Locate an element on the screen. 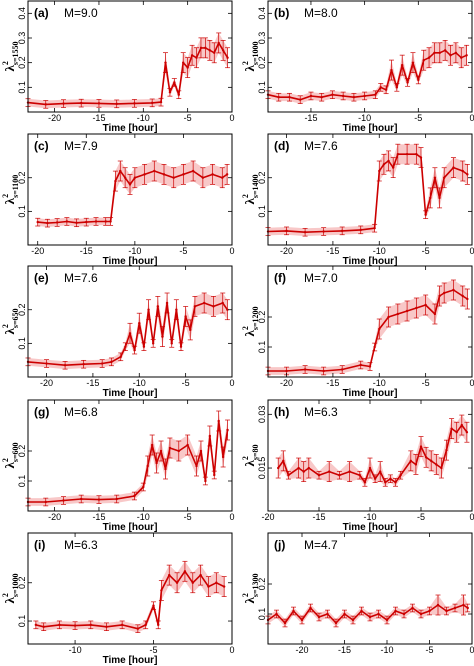  x-tick-label: 0 is located at coordinates (471, 383).